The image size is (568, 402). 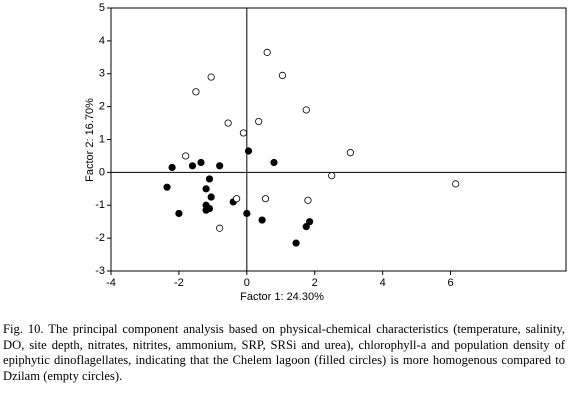 What do you see at coordinates (247, 283) in the screenshot?
I see `x-tick-label: 0` at bounding box center [247, 283].